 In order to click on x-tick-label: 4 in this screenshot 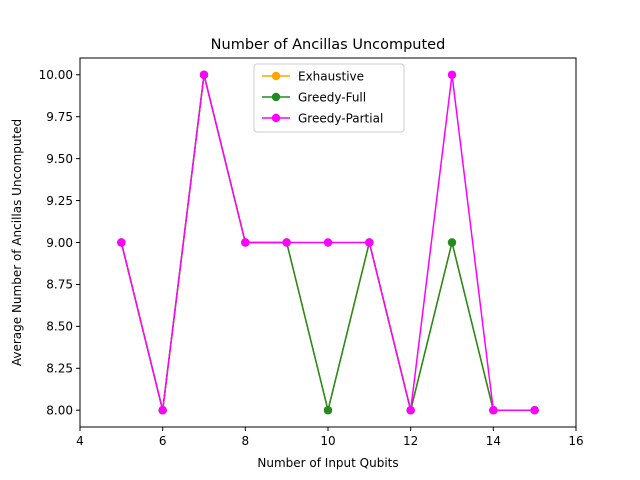, I will do `click(80, 441)`.